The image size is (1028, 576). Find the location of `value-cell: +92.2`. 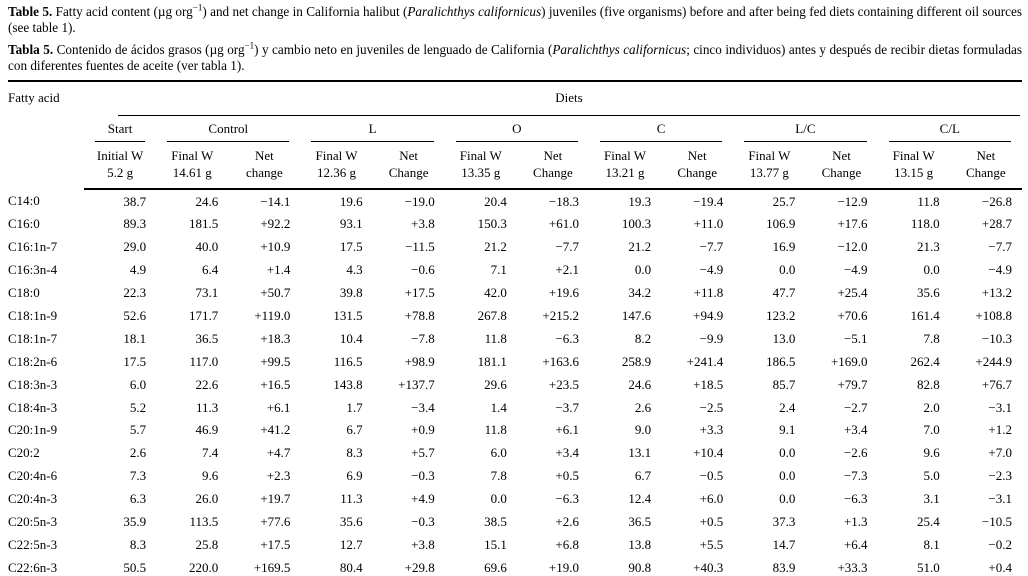

value-cell: +92.2 is located at coordinates (275, 224).